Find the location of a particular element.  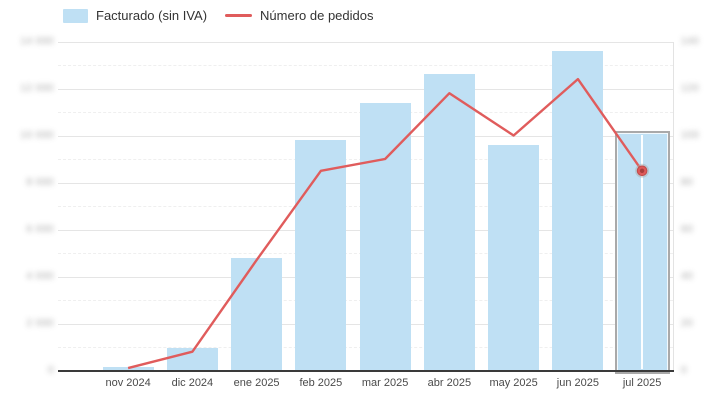

x-axis-label: ene 2025 is located at coordinates (256, 382).